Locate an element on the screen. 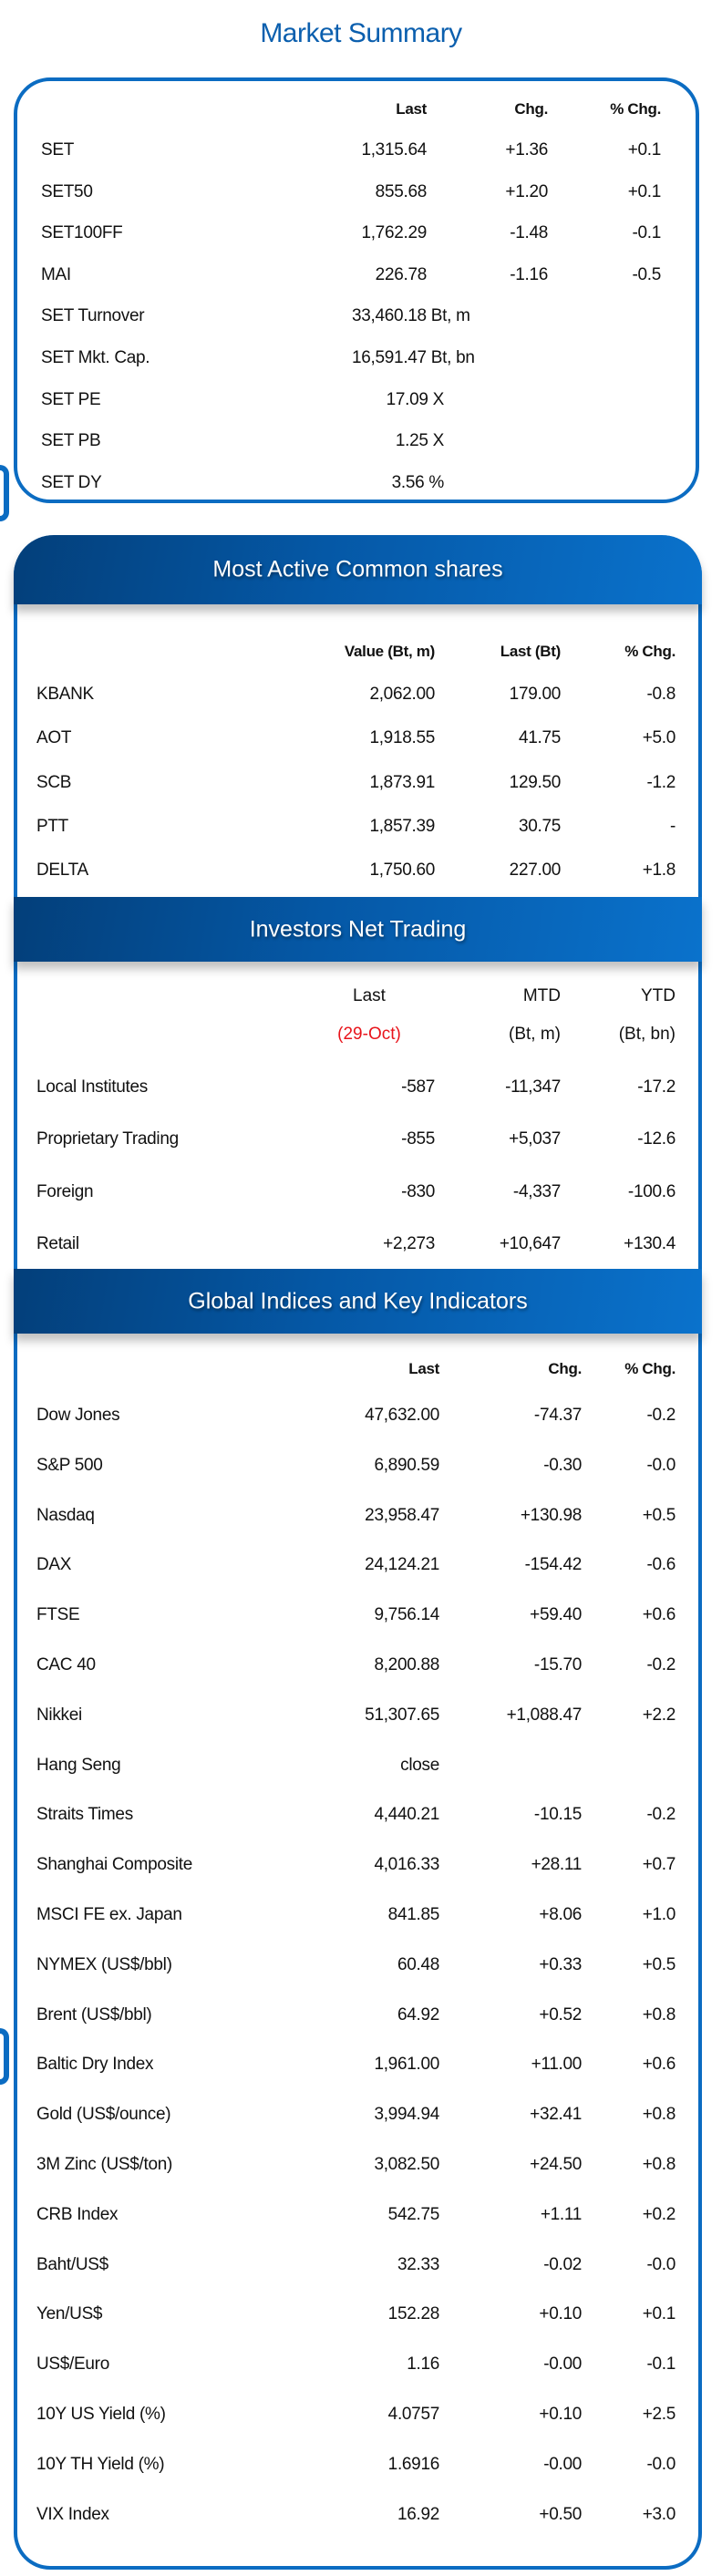  indicator-name: FTSE is located at coordinates (58, 1615).